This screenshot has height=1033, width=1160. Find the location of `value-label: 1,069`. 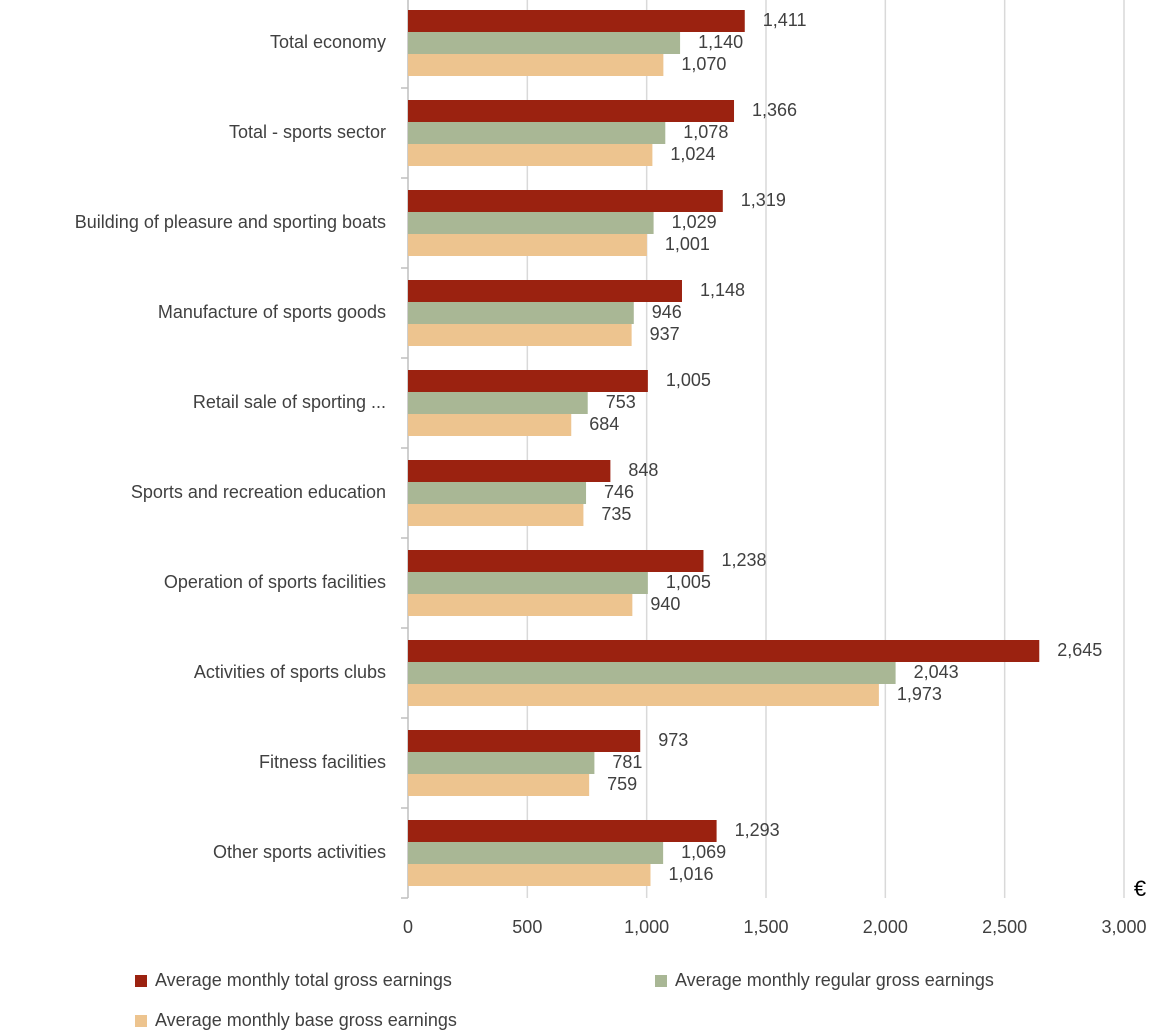

value-label: 1,069 is located at coordinates (703, 852).